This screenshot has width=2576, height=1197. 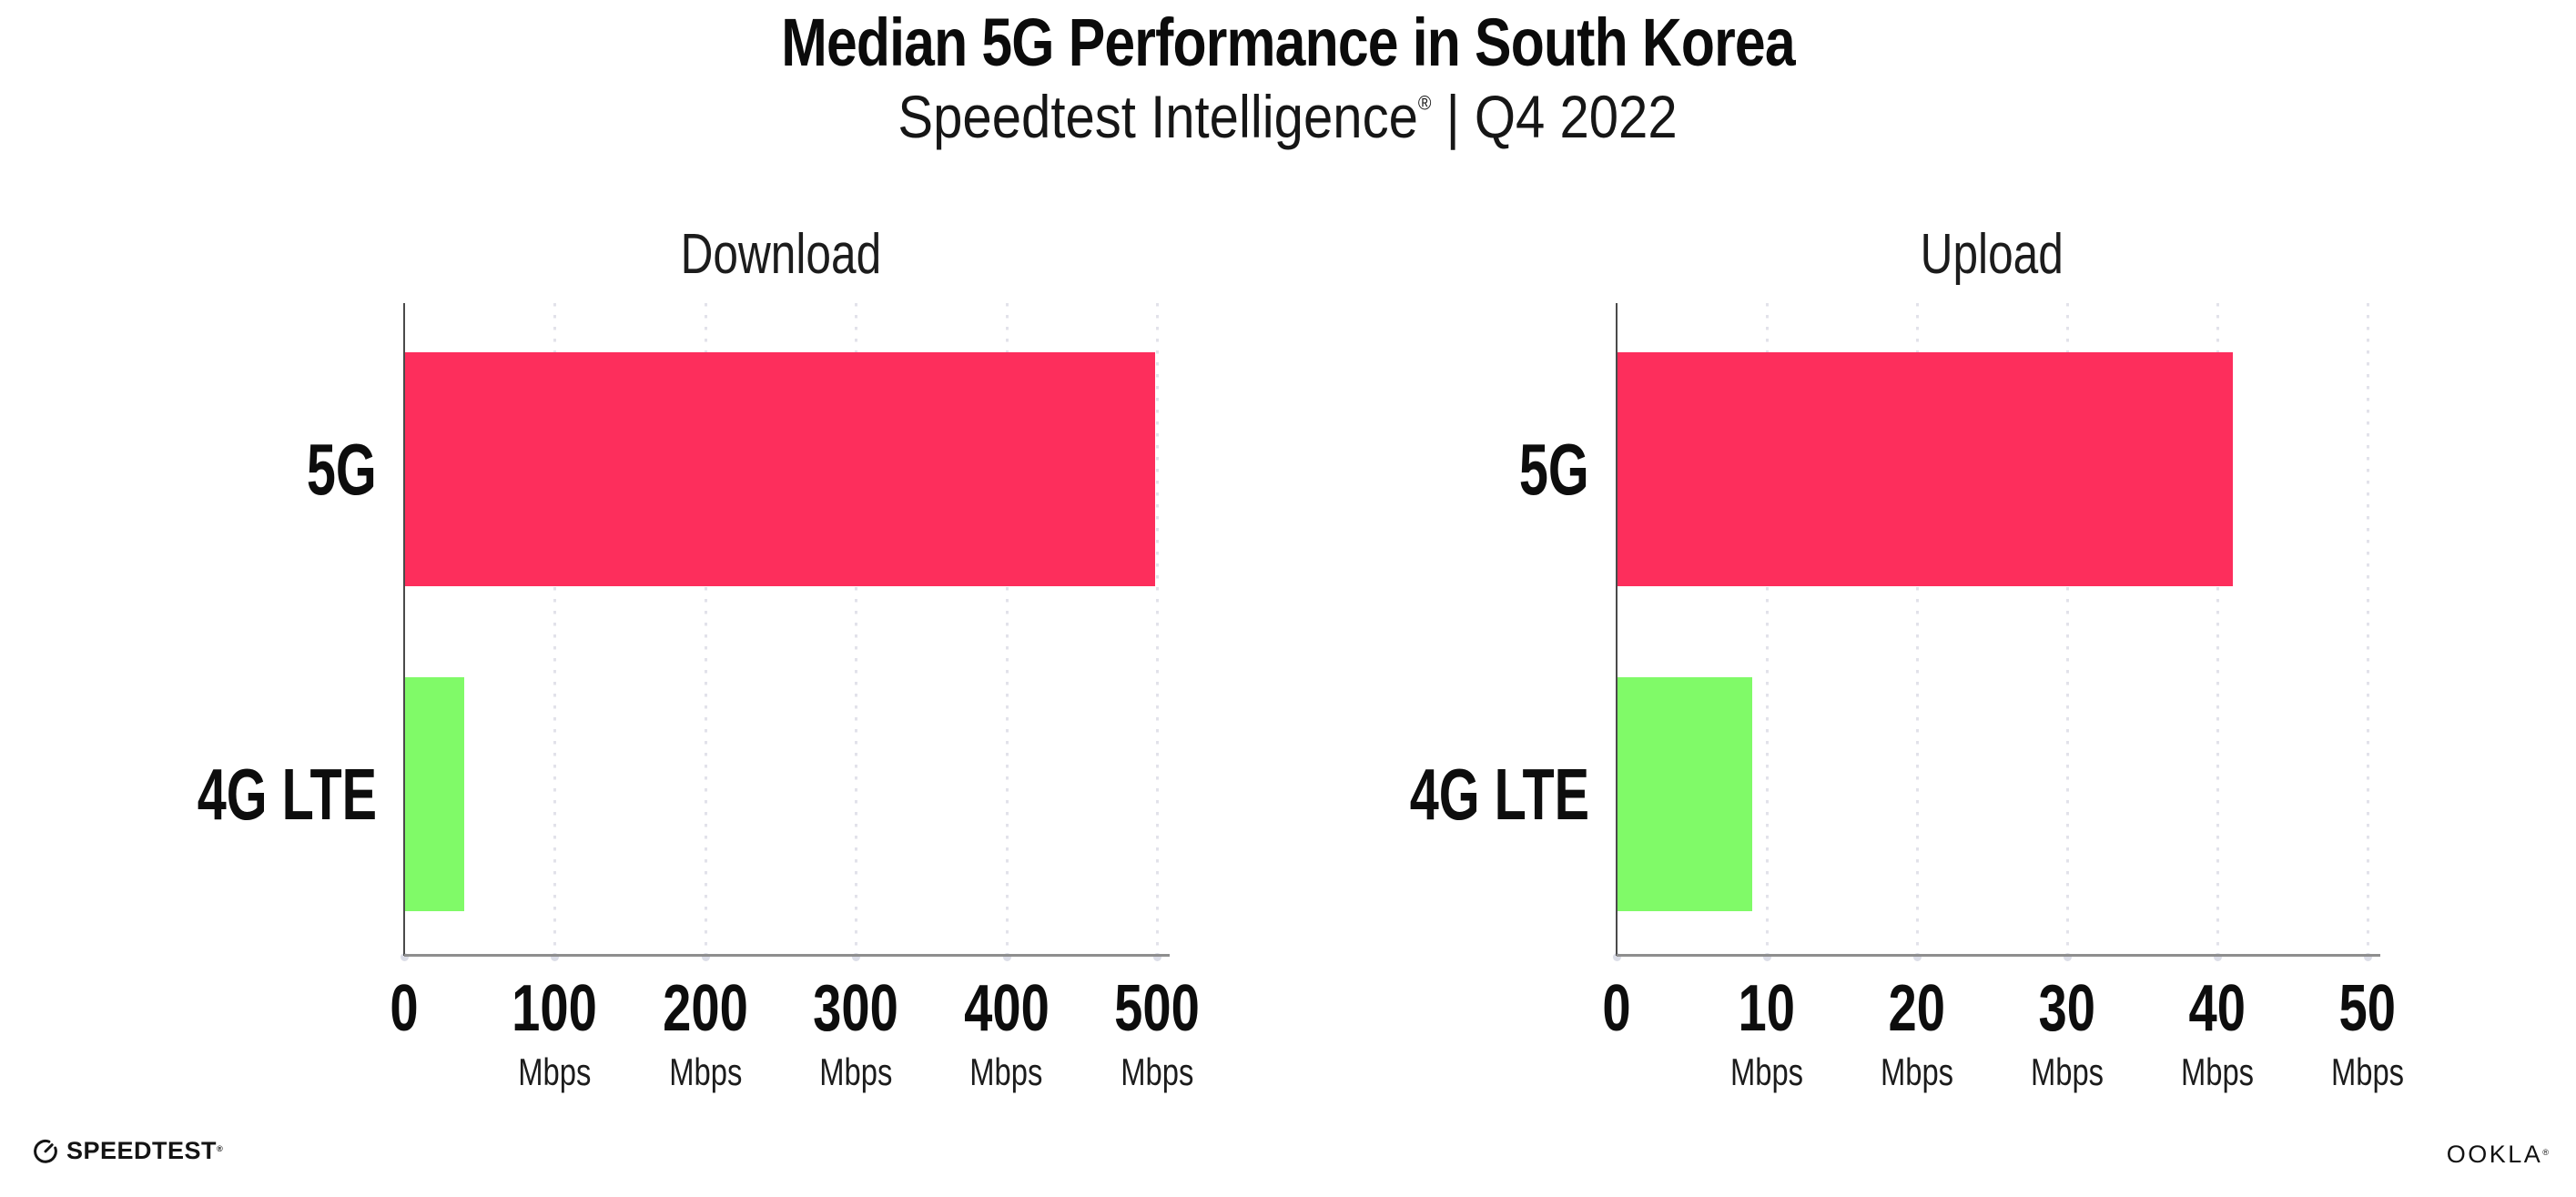 I want to click on page-subtitle: Speedtest Intelligence® | Q4 2022, so click(x=1288, y=117).